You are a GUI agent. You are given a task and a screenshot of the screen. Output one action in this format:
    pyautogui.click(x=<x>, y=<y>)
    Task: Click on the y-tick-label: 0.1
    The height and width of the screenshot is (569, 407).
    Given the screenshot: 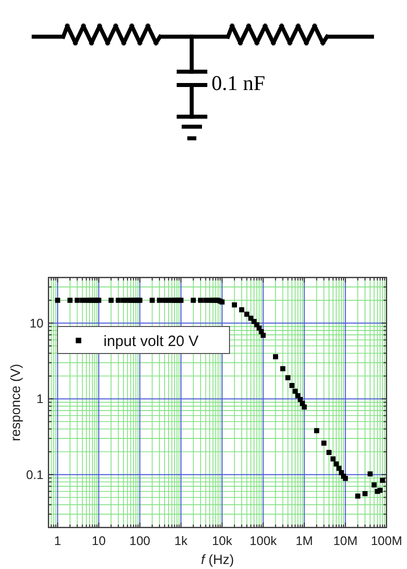 What is the action you would take?
    pyautogui.click(x=35, y=475)
    